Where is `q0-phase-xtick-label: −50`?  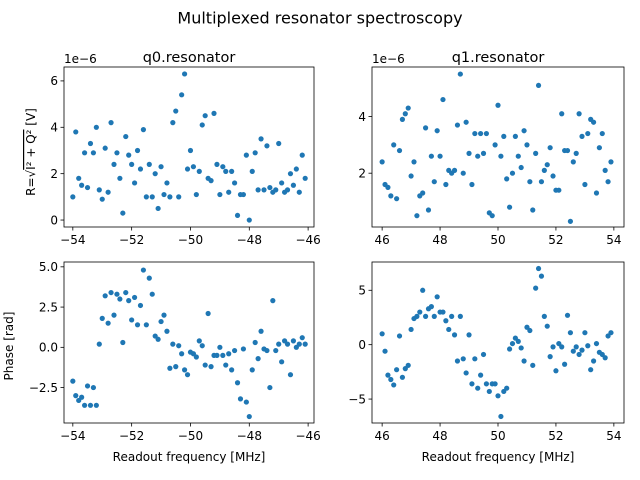 q0-phase-xtick-label: −50 is located at coordinates (190, 436).